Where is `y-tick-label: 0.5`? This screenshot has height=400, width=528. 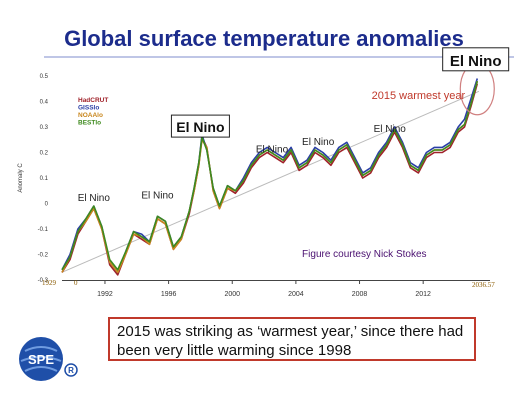
y-tick-label: 0.5 is located at coordinates (44, 77).